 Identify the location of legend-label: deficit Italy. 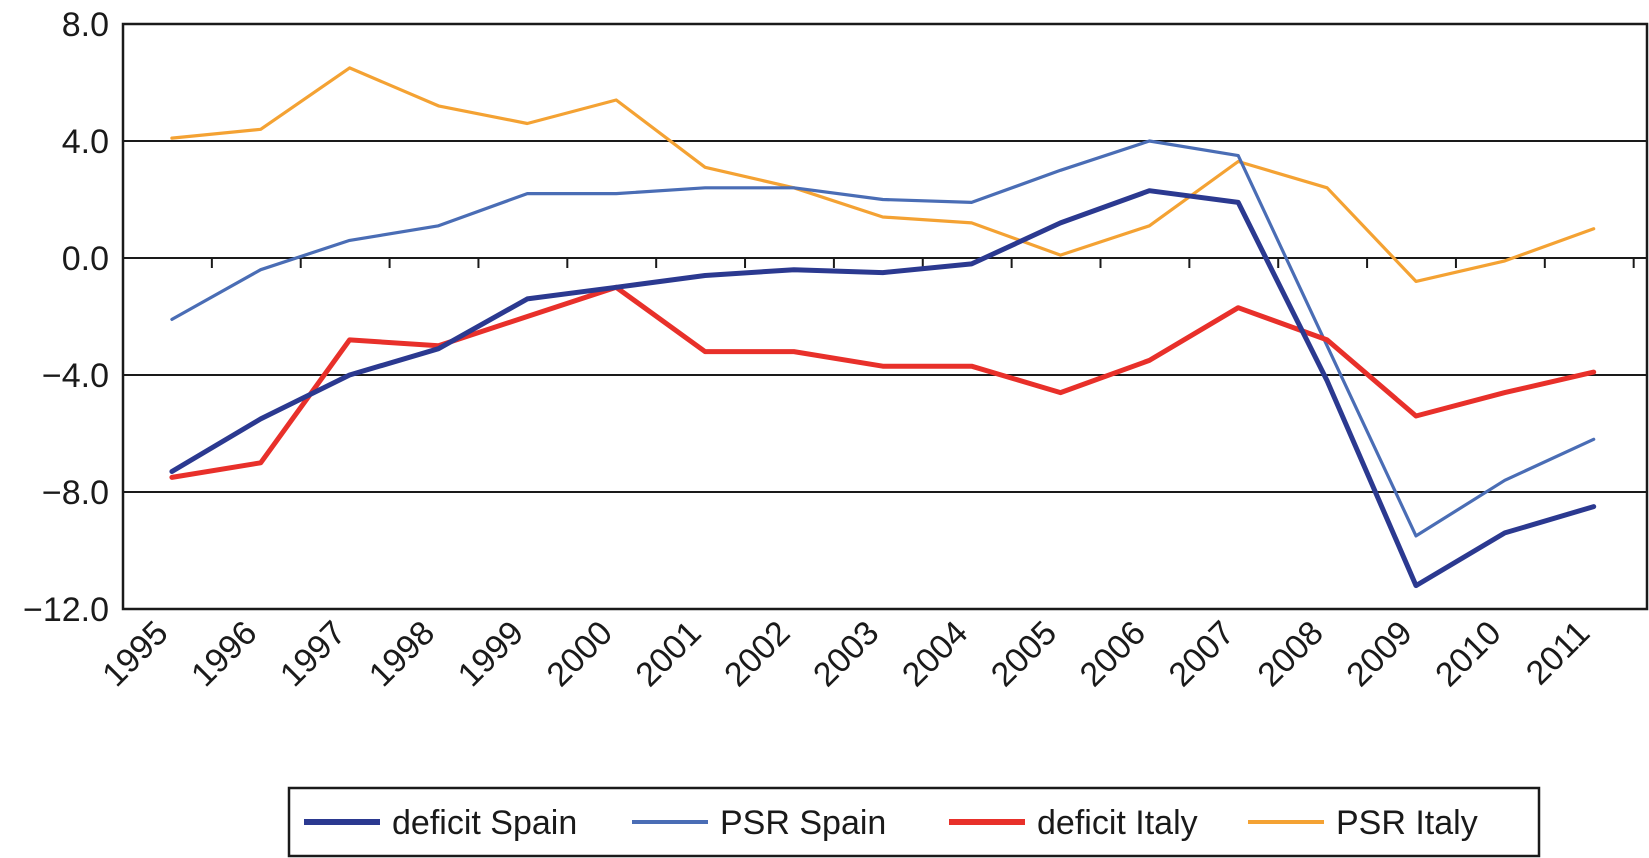
(1117, 823).